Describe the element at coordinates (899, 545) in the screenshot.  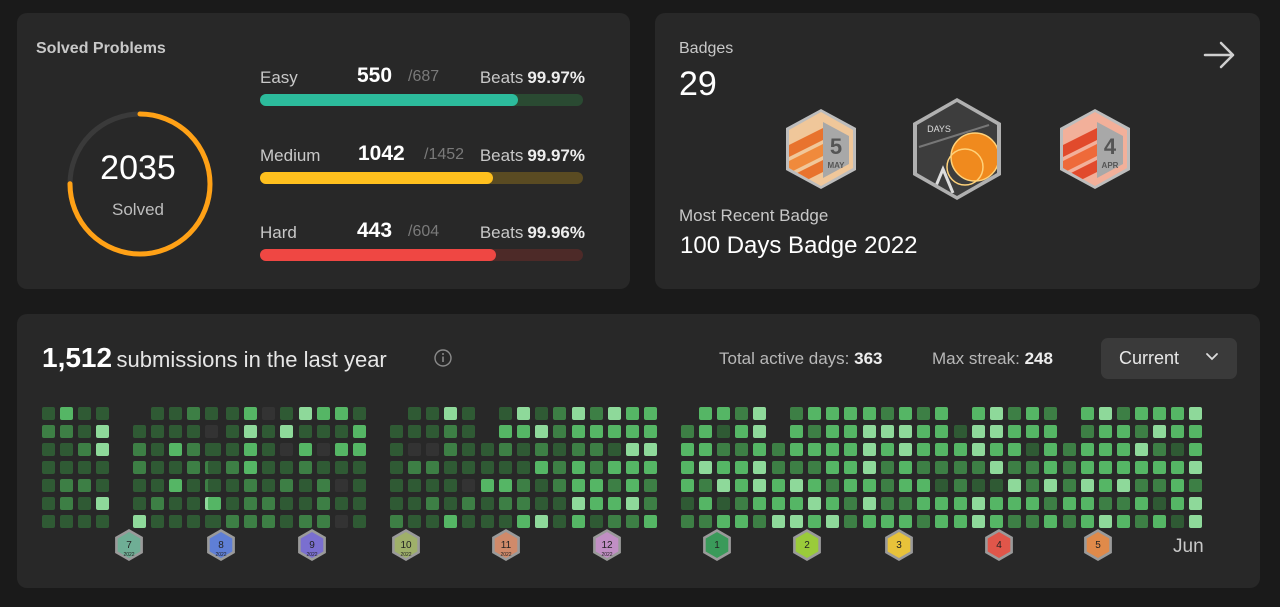
I see `month-badge-icon: 3` at that location.